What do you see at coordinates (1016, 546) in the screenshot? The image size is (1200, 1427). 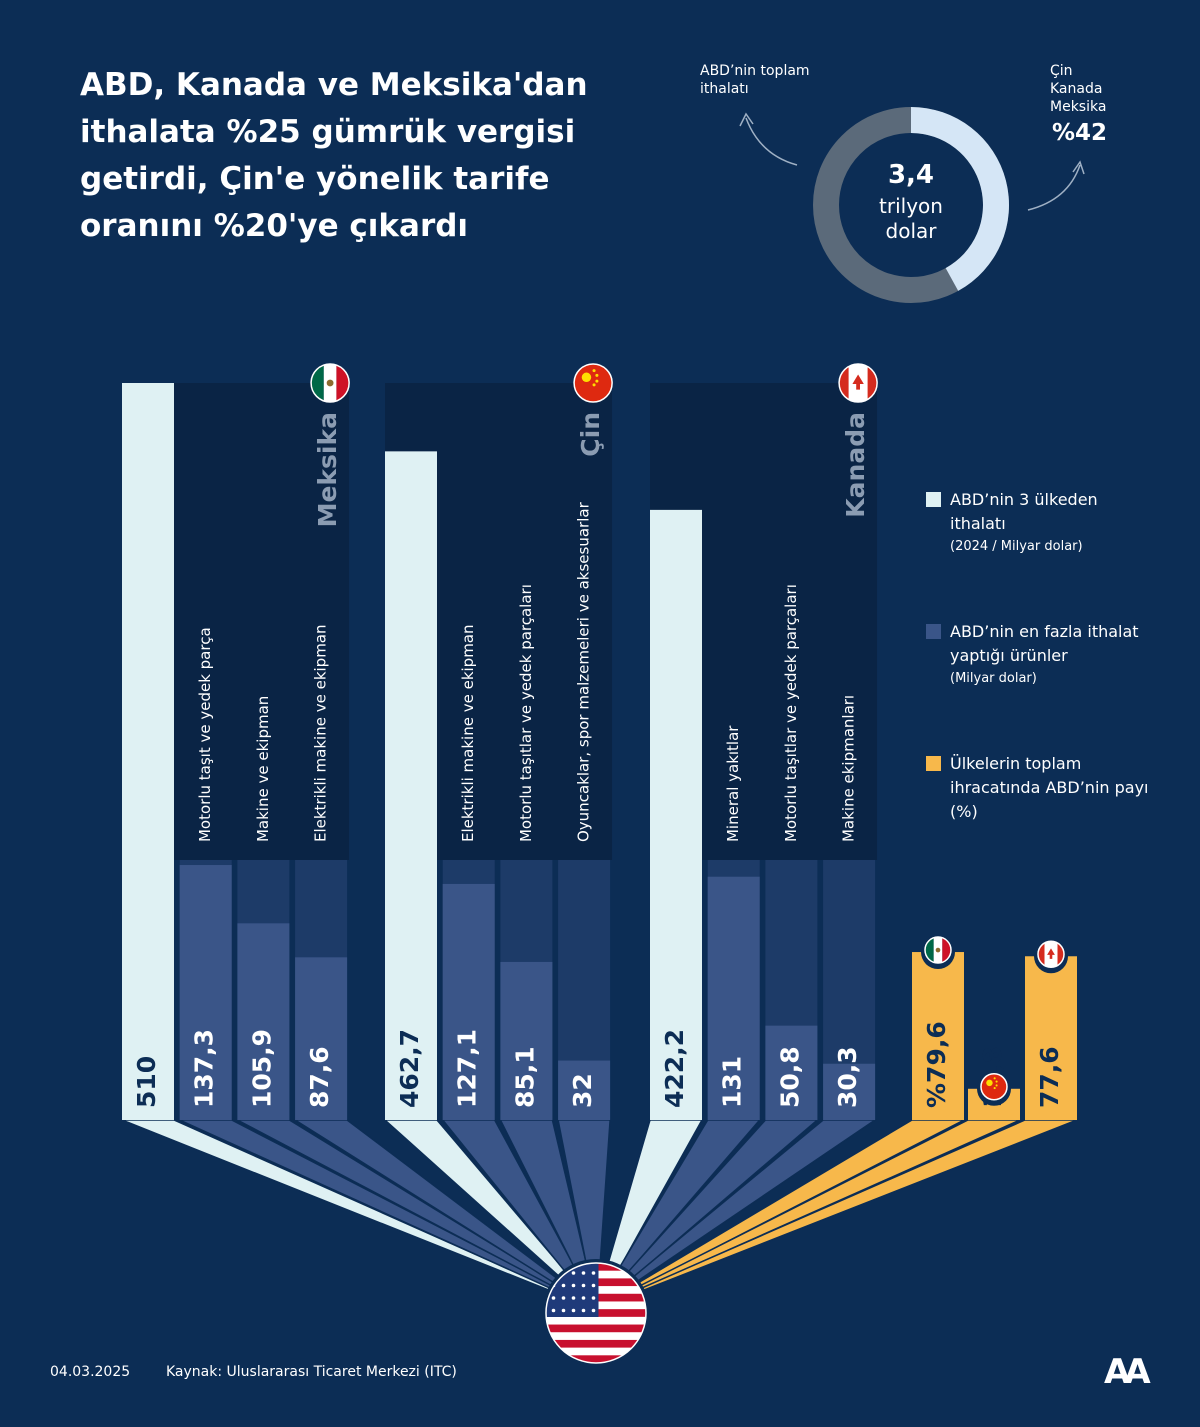 I see `legend-unit: (2024 / Milyar dolar)` at bounding box center [1016, 546].